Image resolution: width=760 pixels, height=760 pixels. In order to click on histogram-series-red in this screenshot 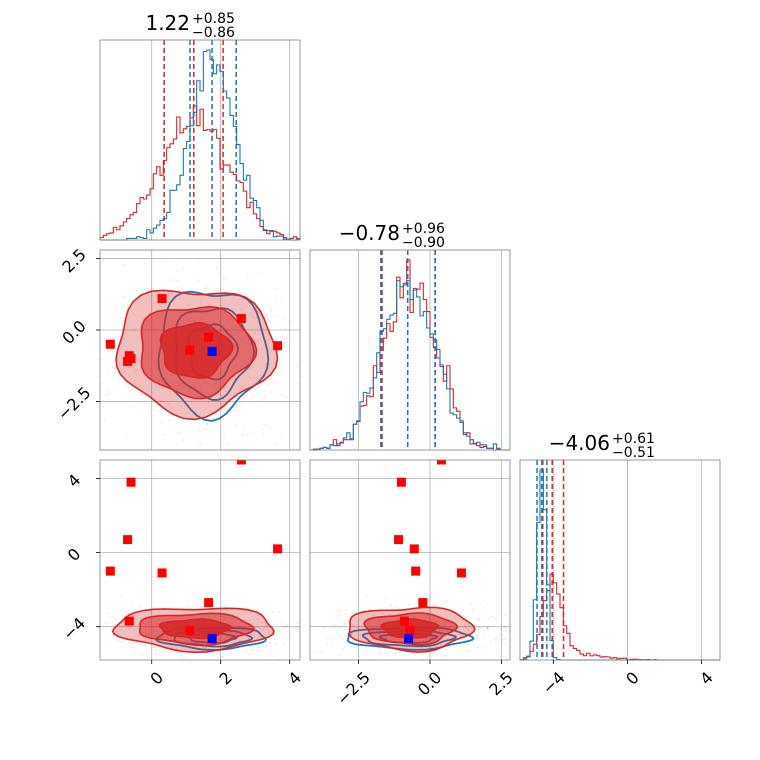, I will do `click(200, 172)`.